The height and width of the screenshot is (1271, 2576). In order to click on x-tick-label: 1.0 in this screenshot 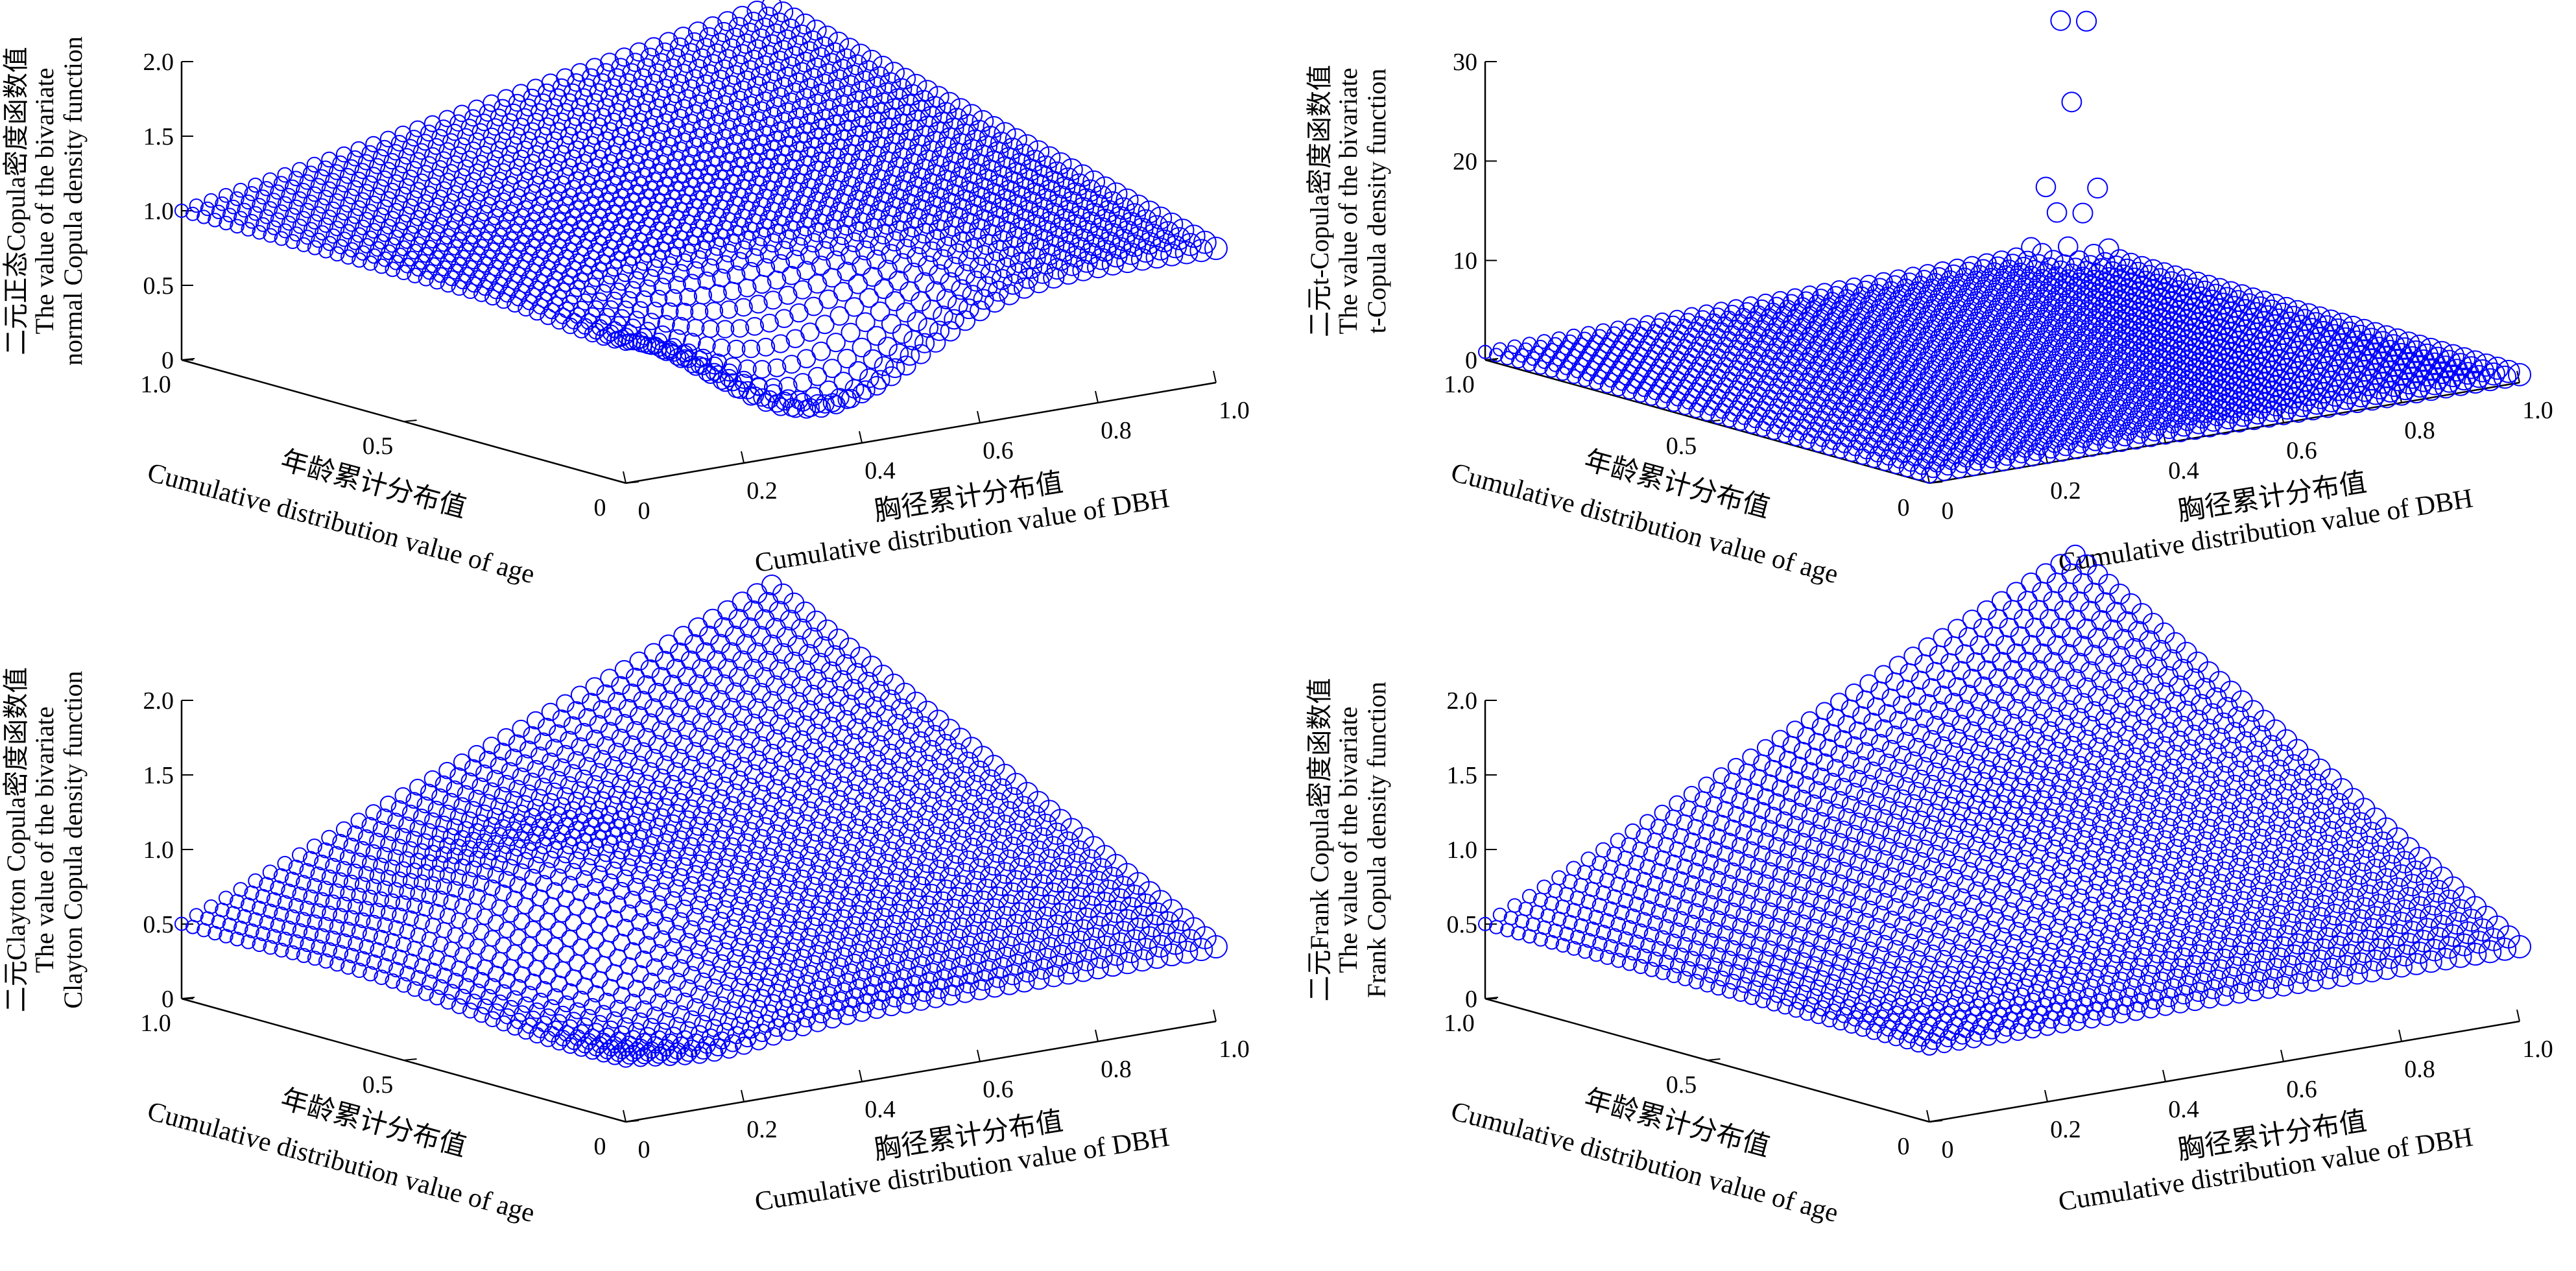, I will do `click(1234, 1049)`.